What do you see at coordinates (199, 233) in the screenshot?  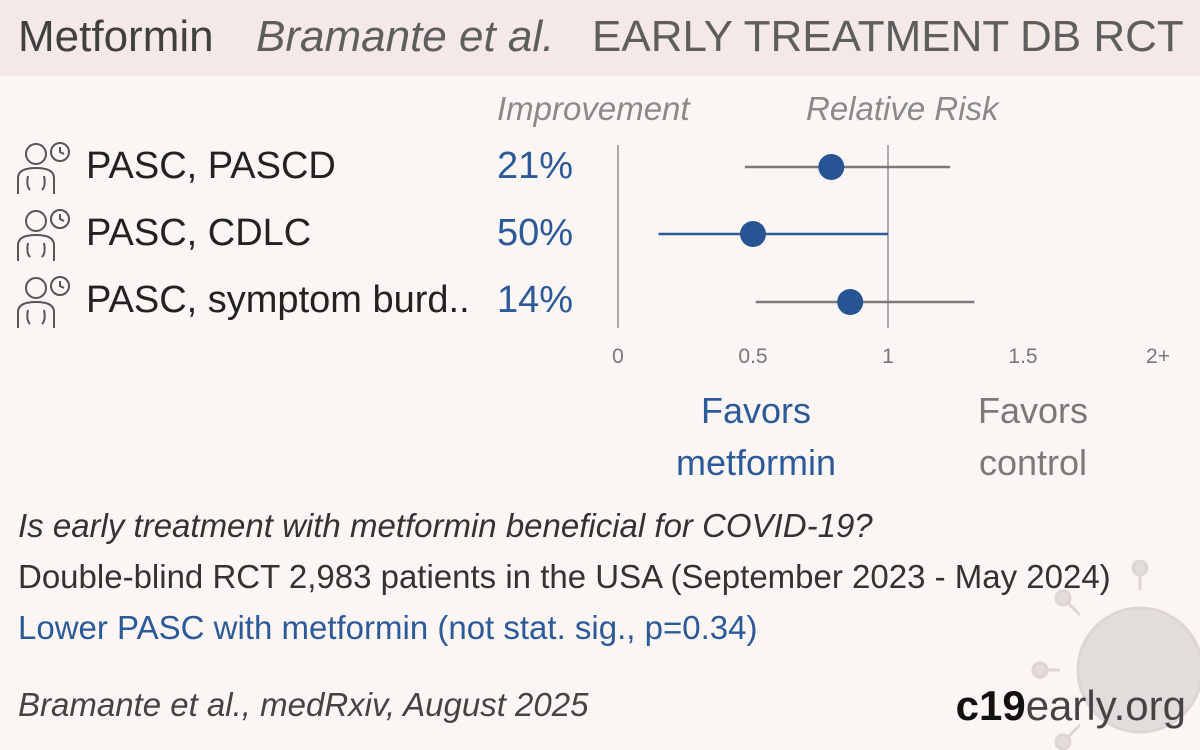 I see `outcome-label: PASC, CDLC` at bounding box center [199, 233].